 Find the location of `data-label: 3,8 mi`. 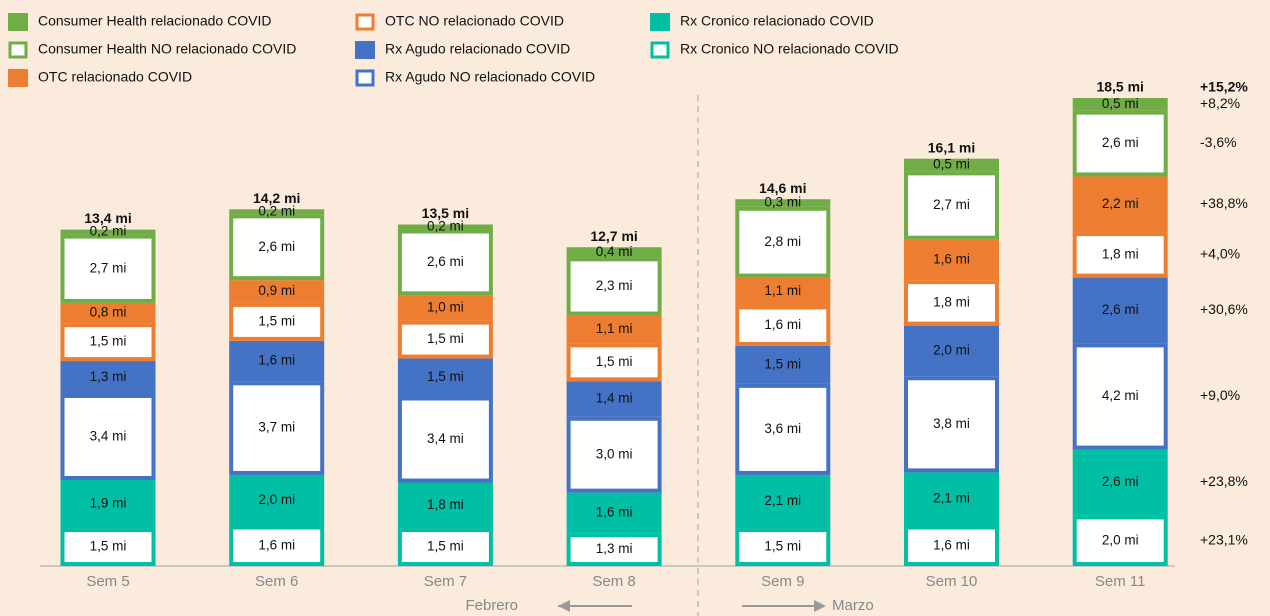

data-label: 3,8 mi is located at coordinates (951, 423).